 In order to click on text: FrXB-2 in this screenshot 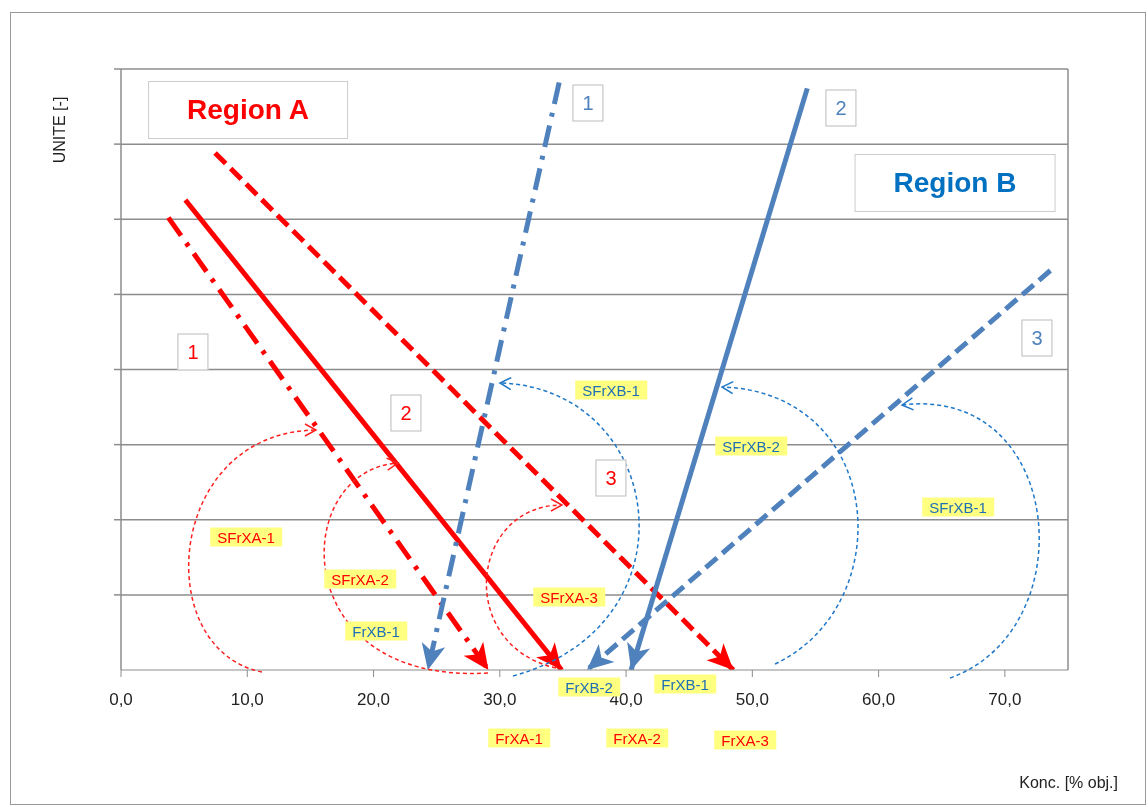, I will do `click(589, 687)`.